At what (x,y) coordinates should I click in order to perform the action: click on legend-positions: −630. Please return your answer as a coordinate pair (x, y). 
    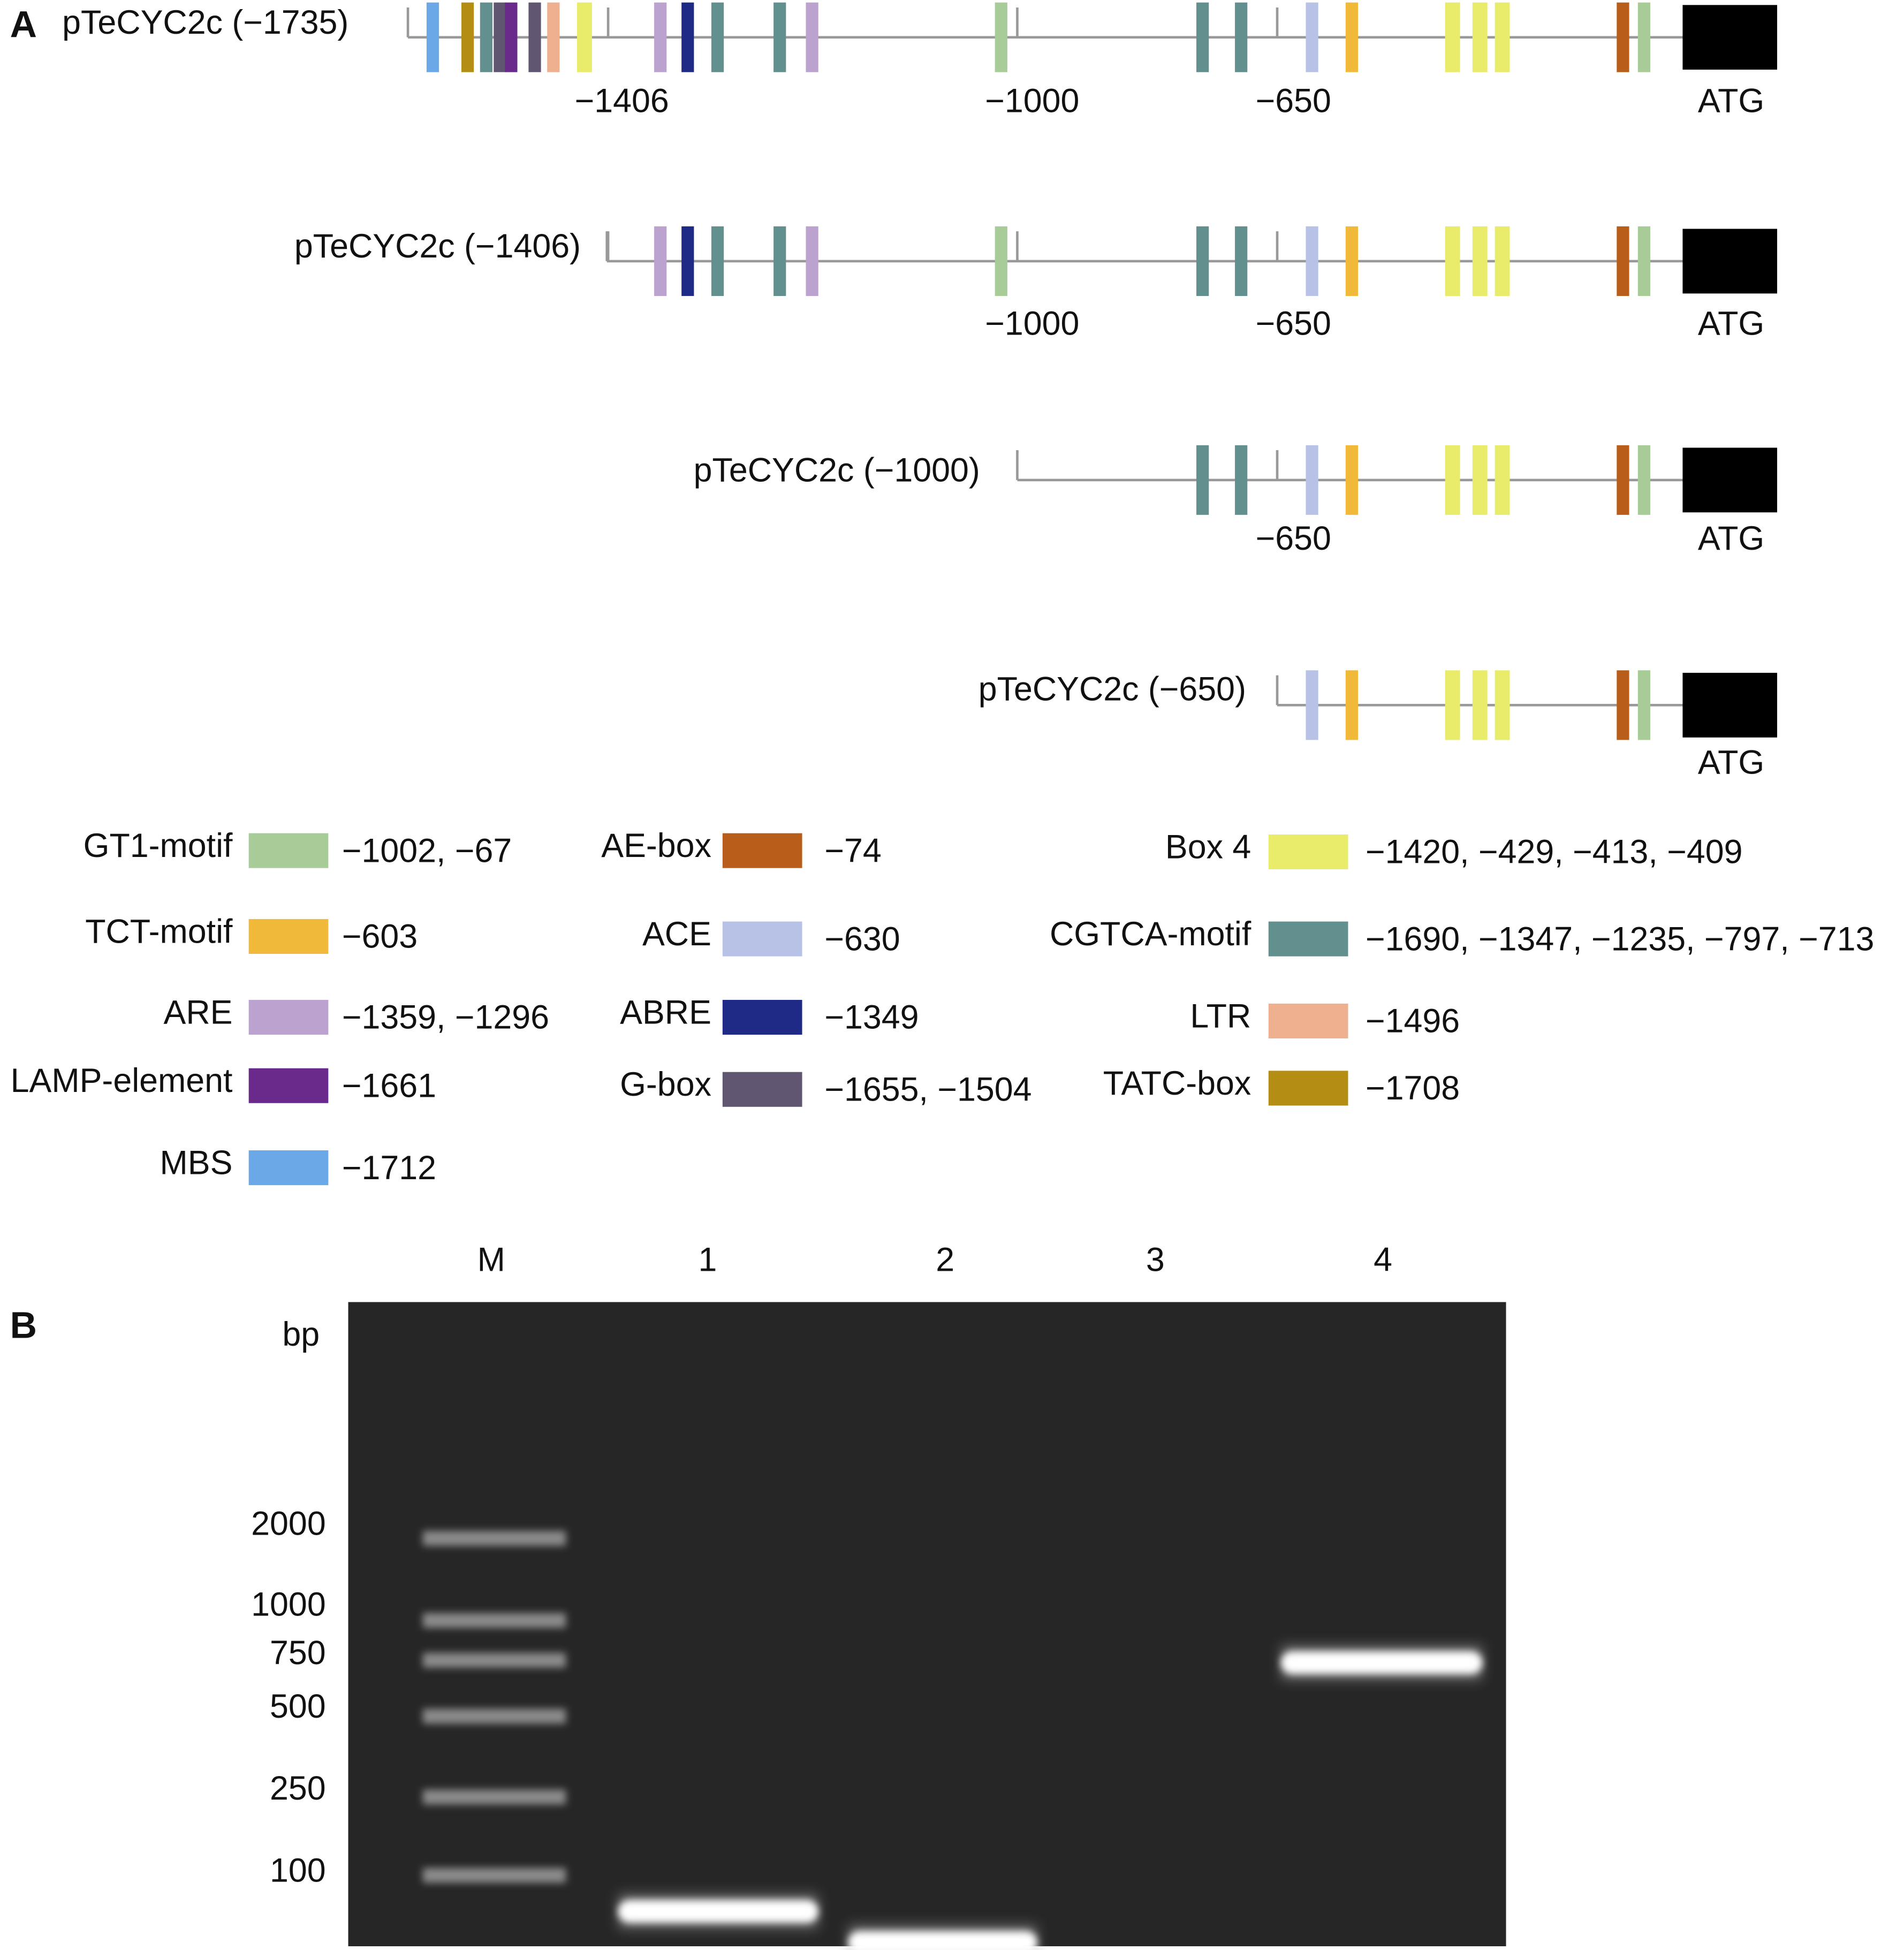
    Looking at the image, I should click on (862, 939).